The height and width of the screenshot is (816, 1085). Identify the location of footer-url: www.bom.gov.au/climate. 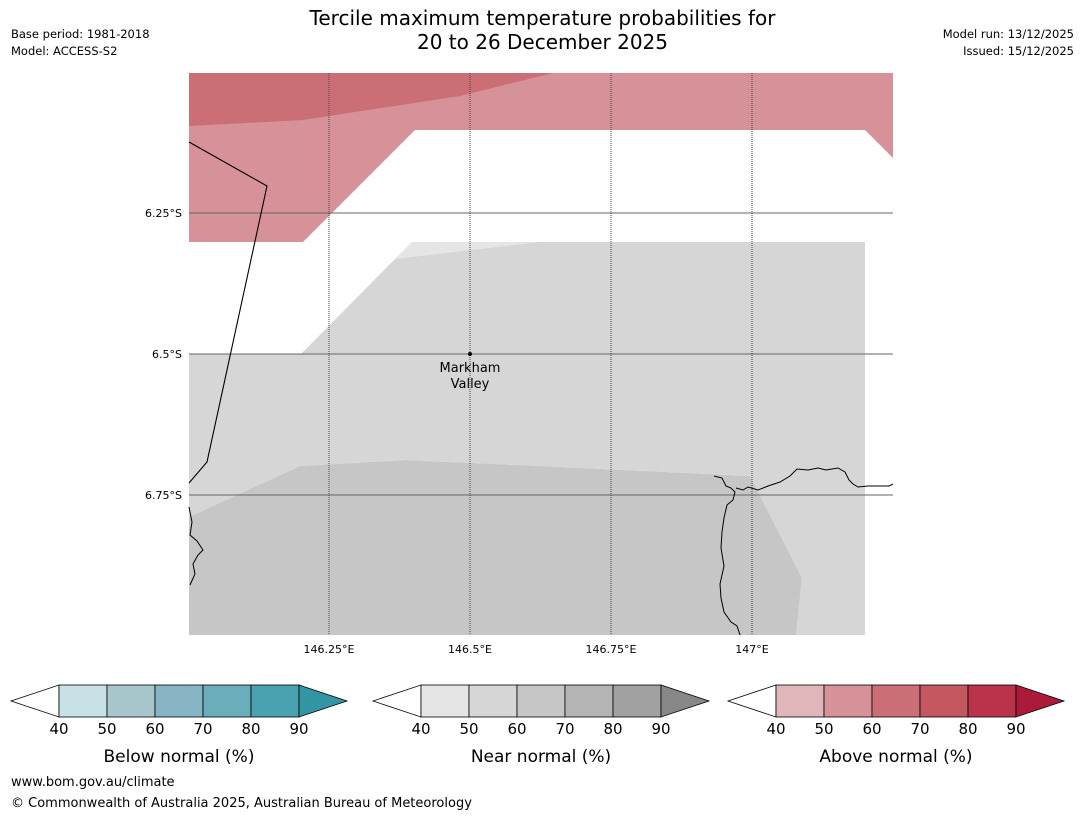
(93, 782).